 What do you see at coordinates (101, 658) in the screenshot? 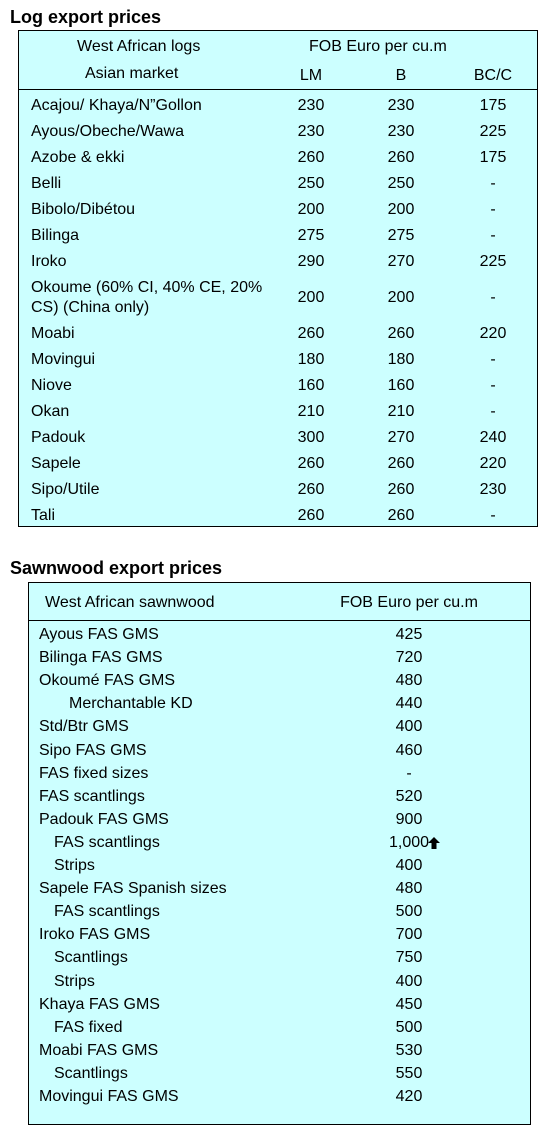
I see `row-label: Bilinga FAS GMS` at bounding box center [101, 658].